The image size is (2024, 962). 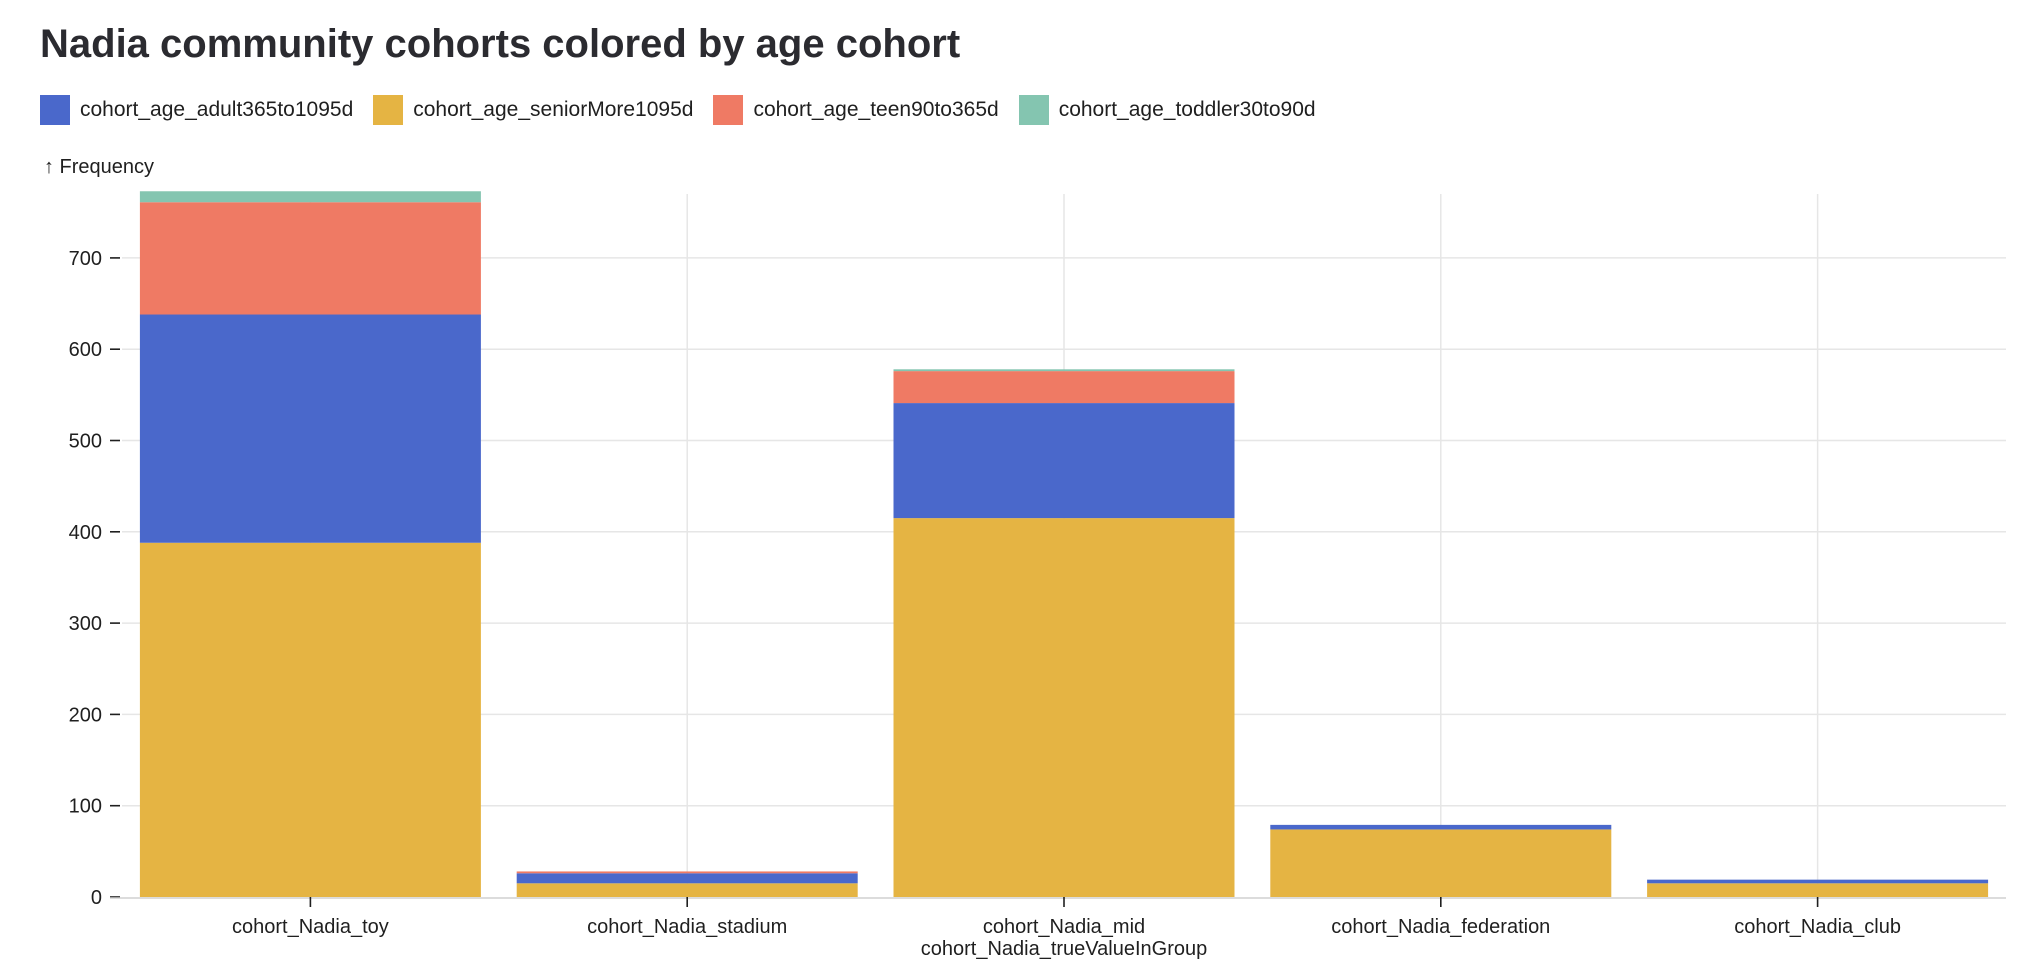 I want to click on y-axis-label: ↑ Frequency, so click(x=99, y=167).